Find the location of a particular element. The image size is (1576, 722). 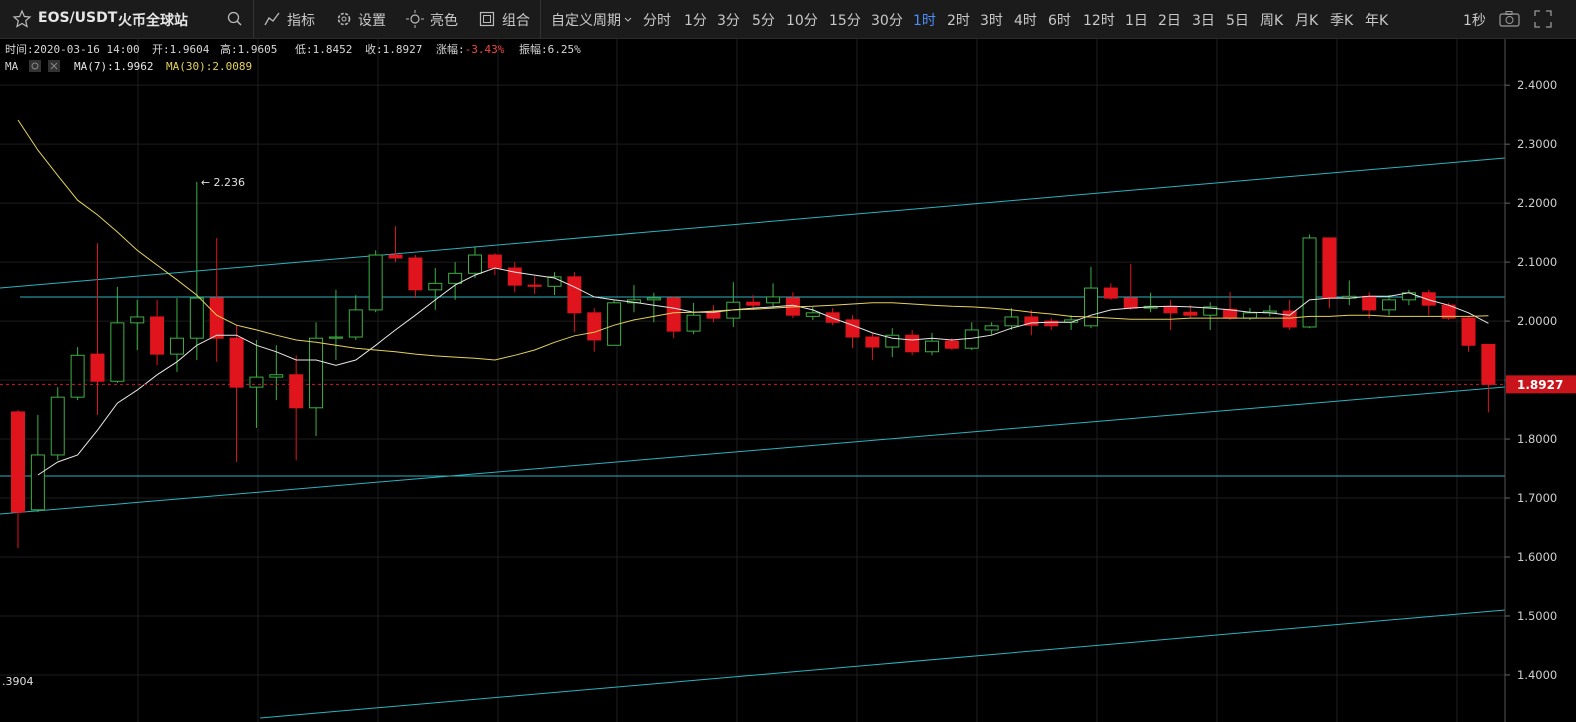

info-value: -3.43% is located at coordinates (484, 49).